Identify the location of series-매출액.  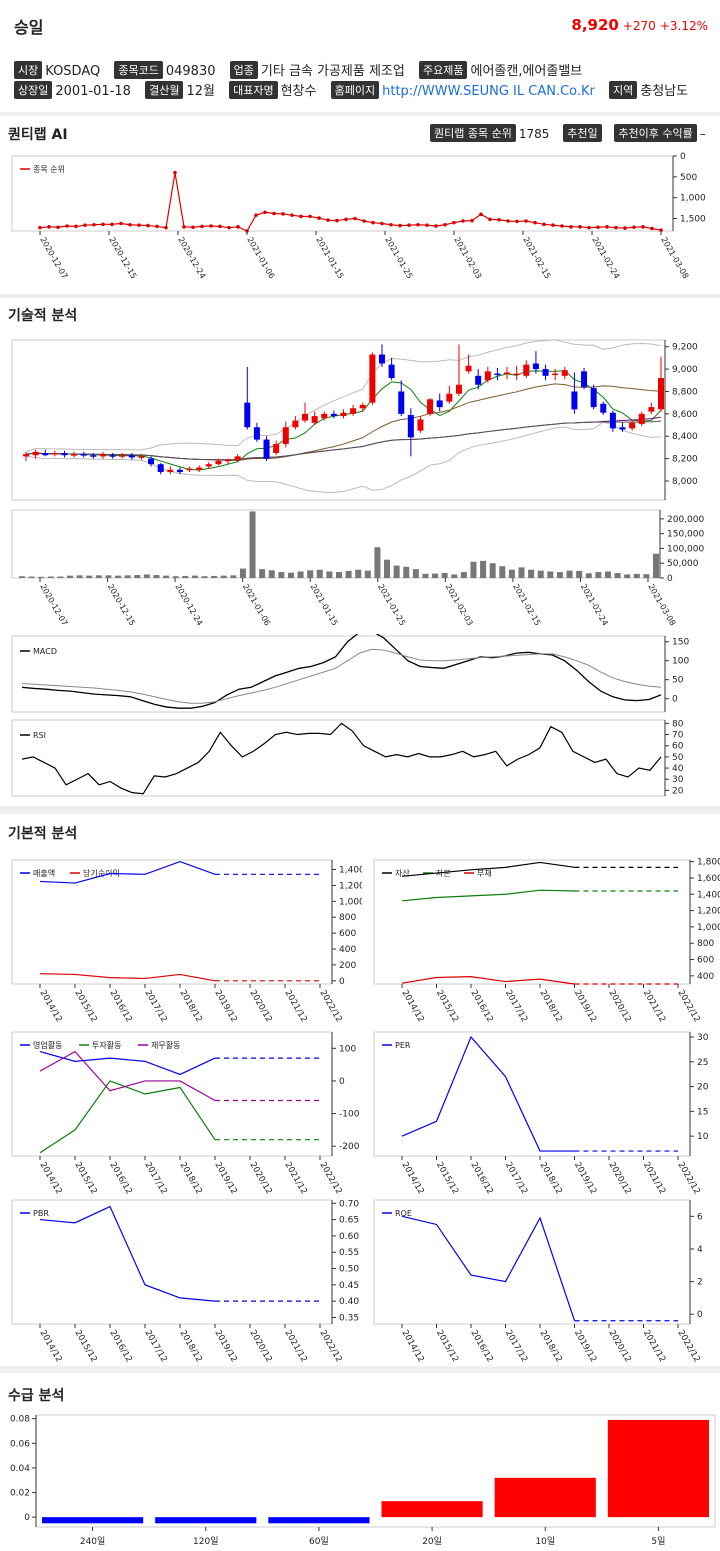
(127, 872).